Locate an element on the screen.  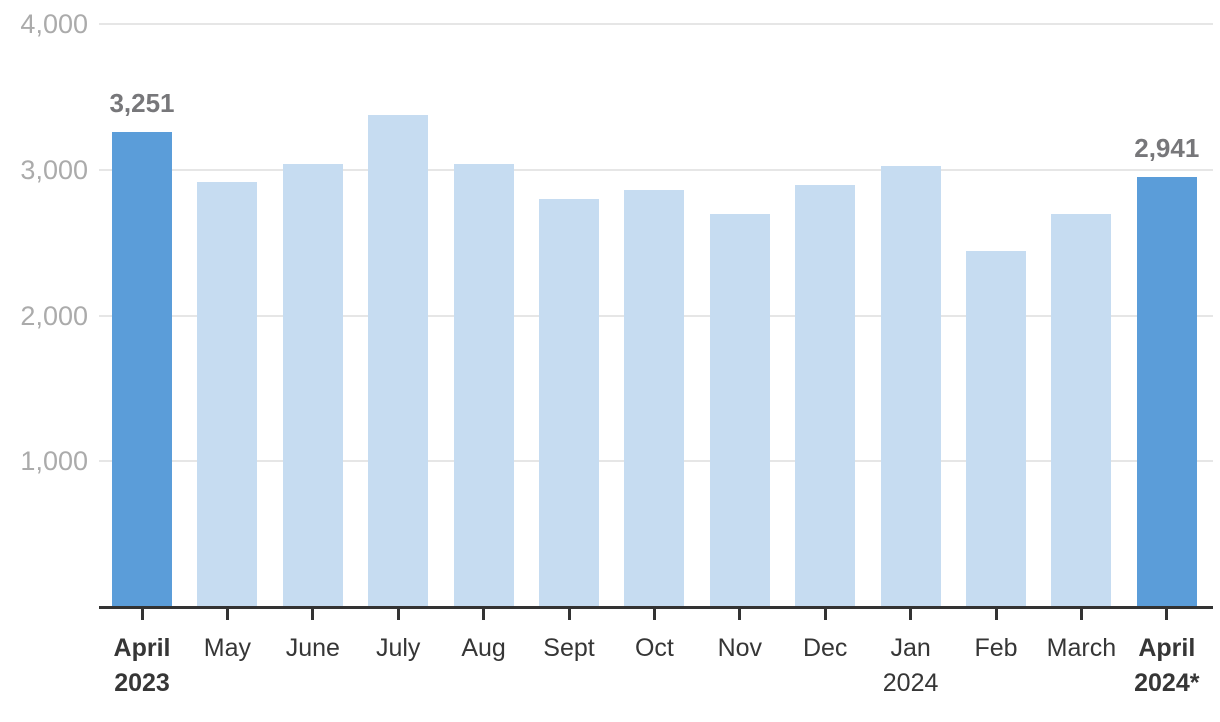
bar-oct is located at coordinates (654, 397).